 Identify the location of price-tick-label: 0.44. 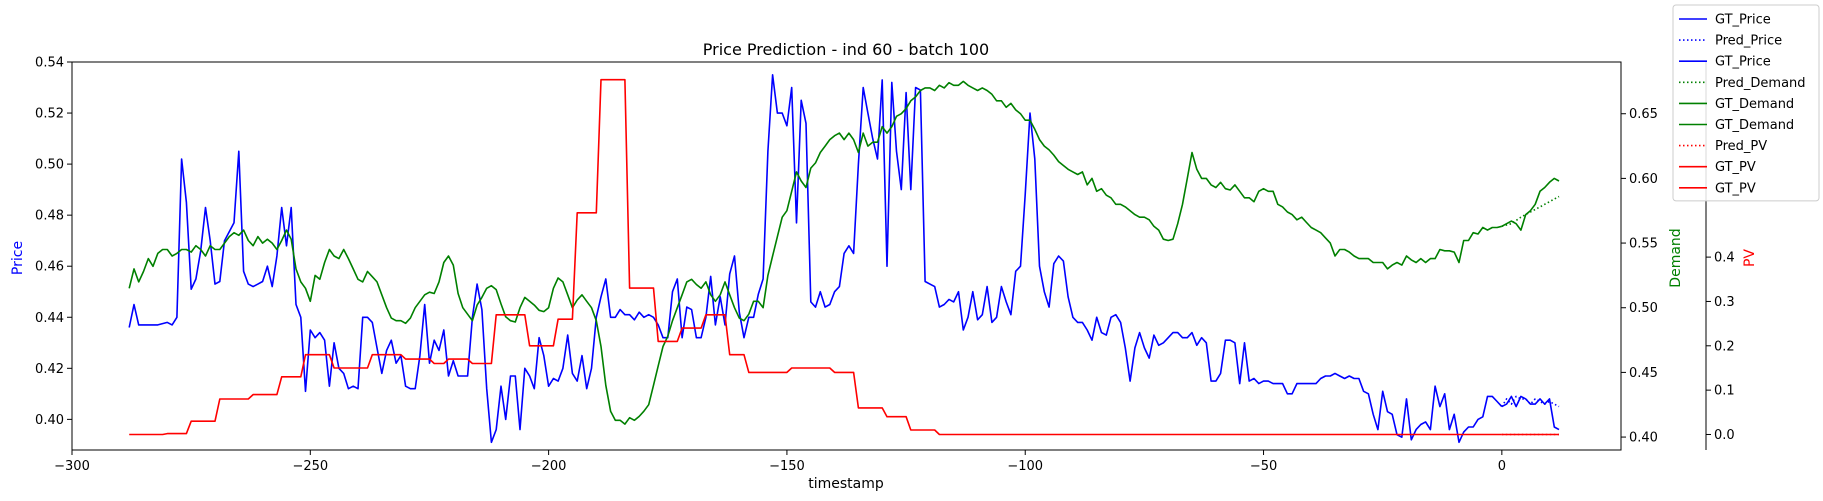
(49, 318).